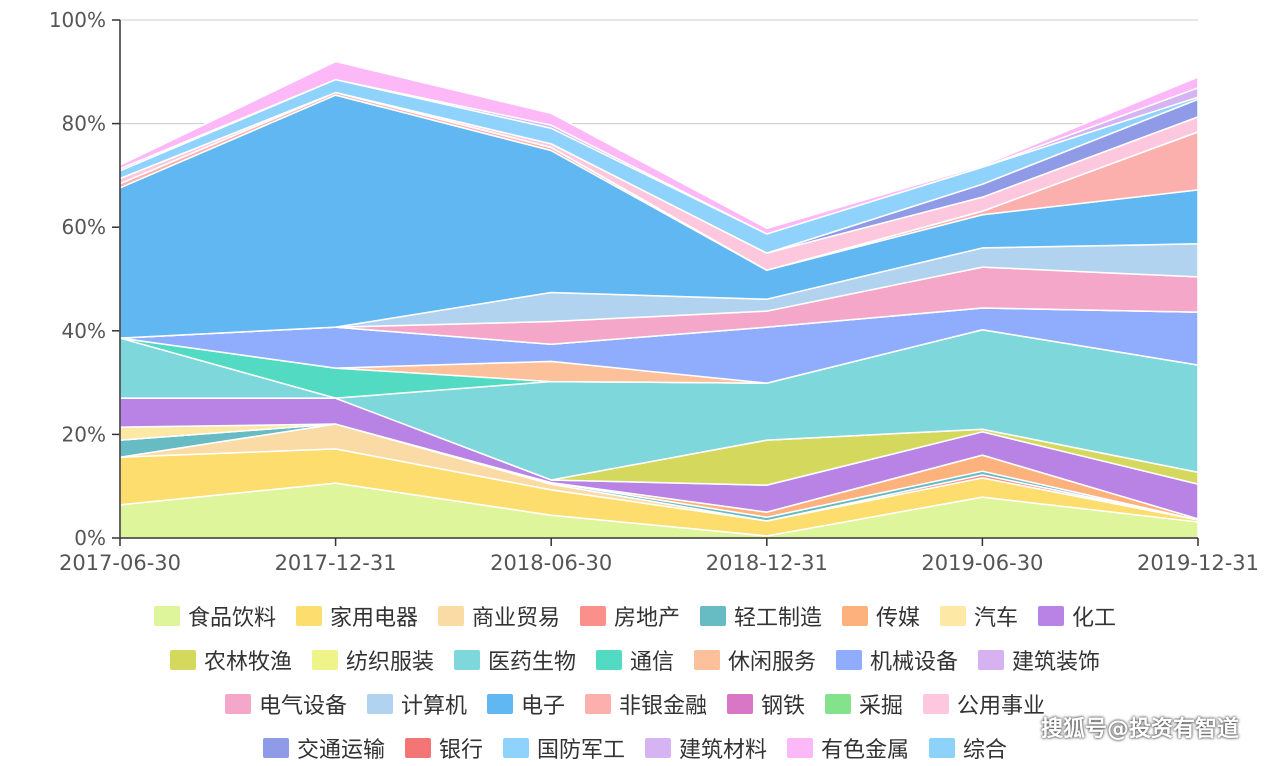 This screenshot has width=1267, height=766. I want to click on legend-item: 机械设备, so click(897, 660).